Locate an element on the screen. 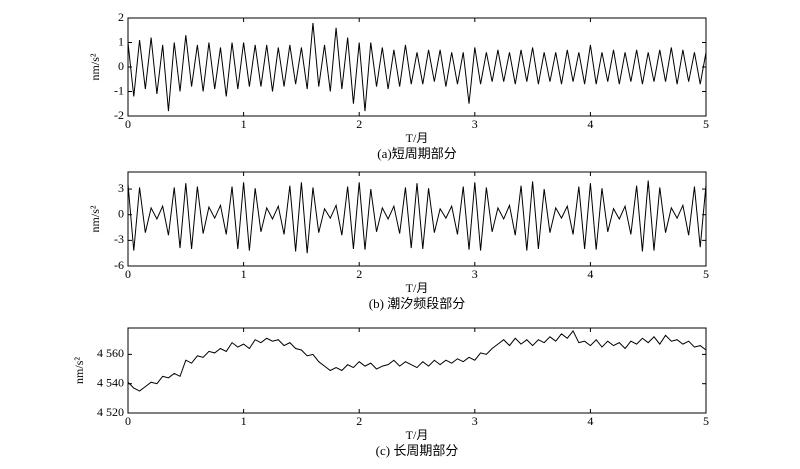  y-tick-label: 4 540 is located at coordinates (110, 382).